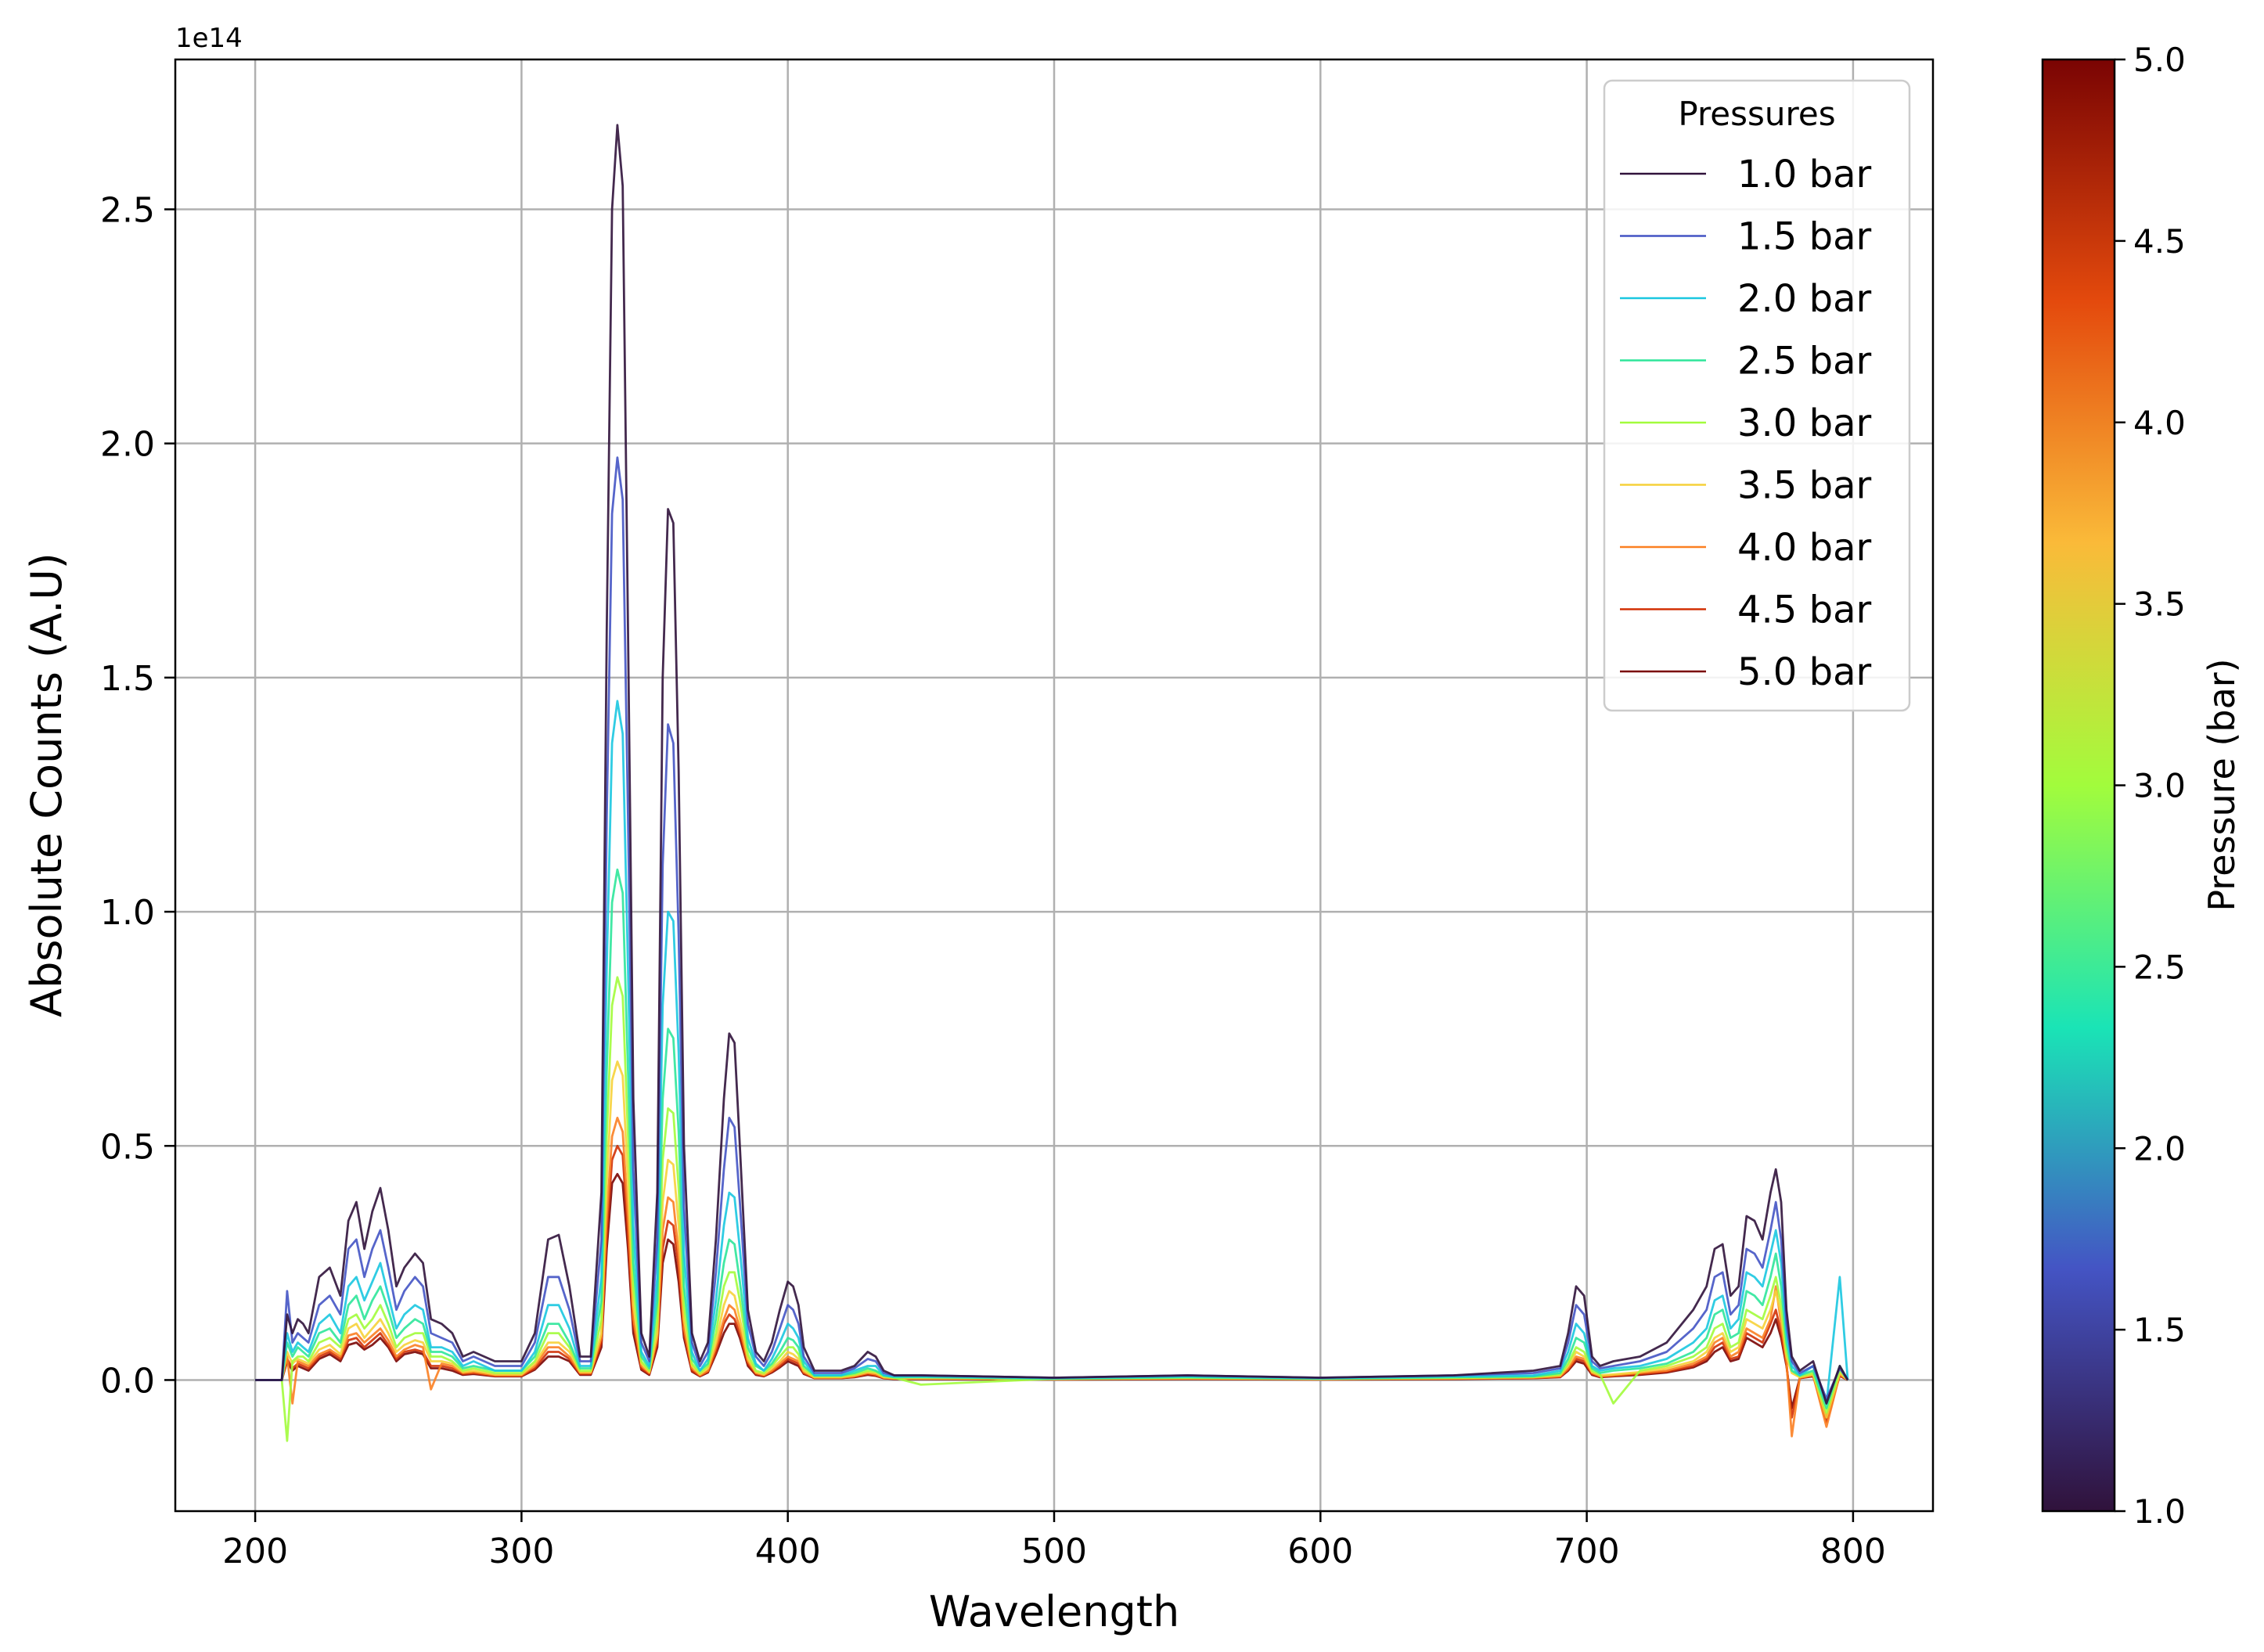 The height and width of the screenshot is (1652, 2264). I want to click on legend-entry: 2.5 bar, so click(1745, 361).